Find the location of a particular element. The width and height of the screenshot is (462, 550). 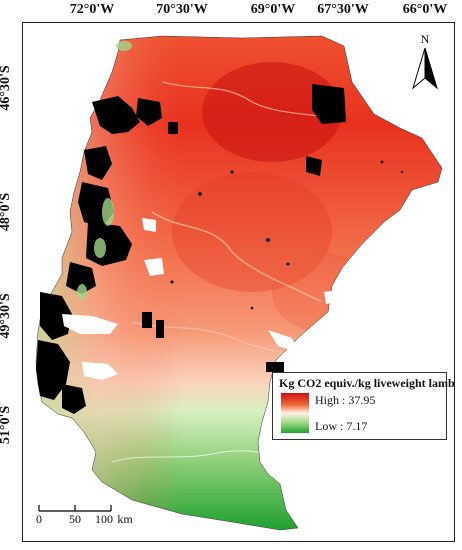

longitude-label: 69°0'W is located at coordinates (273, 9).